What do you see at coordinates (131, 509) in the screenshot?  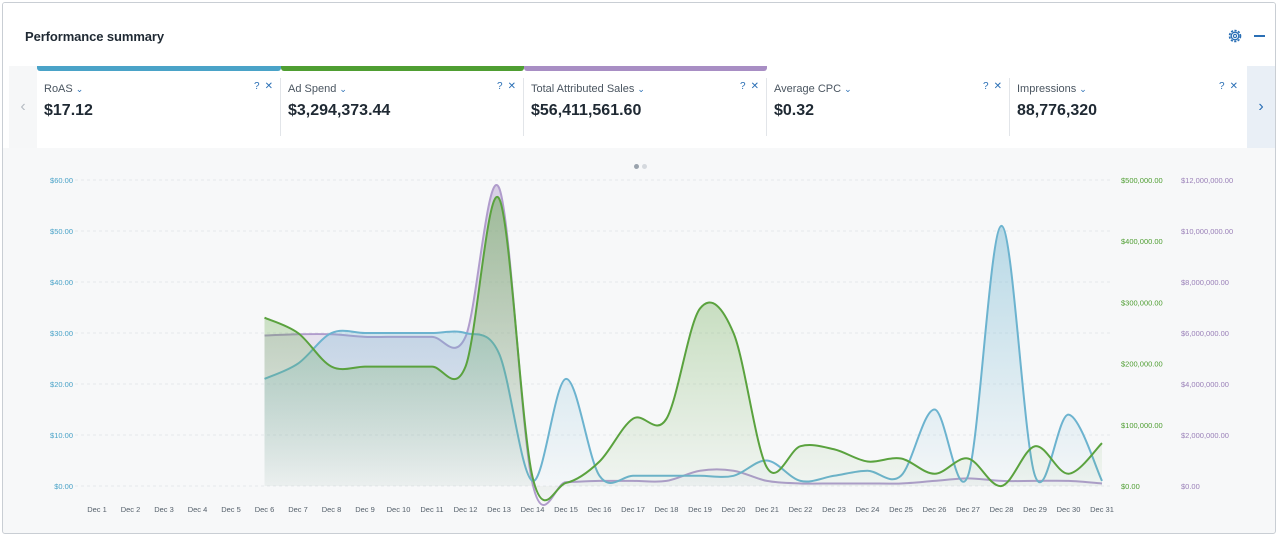 I see `x-axis-tick-label: Dec 2` at bounding box center [131, 509].